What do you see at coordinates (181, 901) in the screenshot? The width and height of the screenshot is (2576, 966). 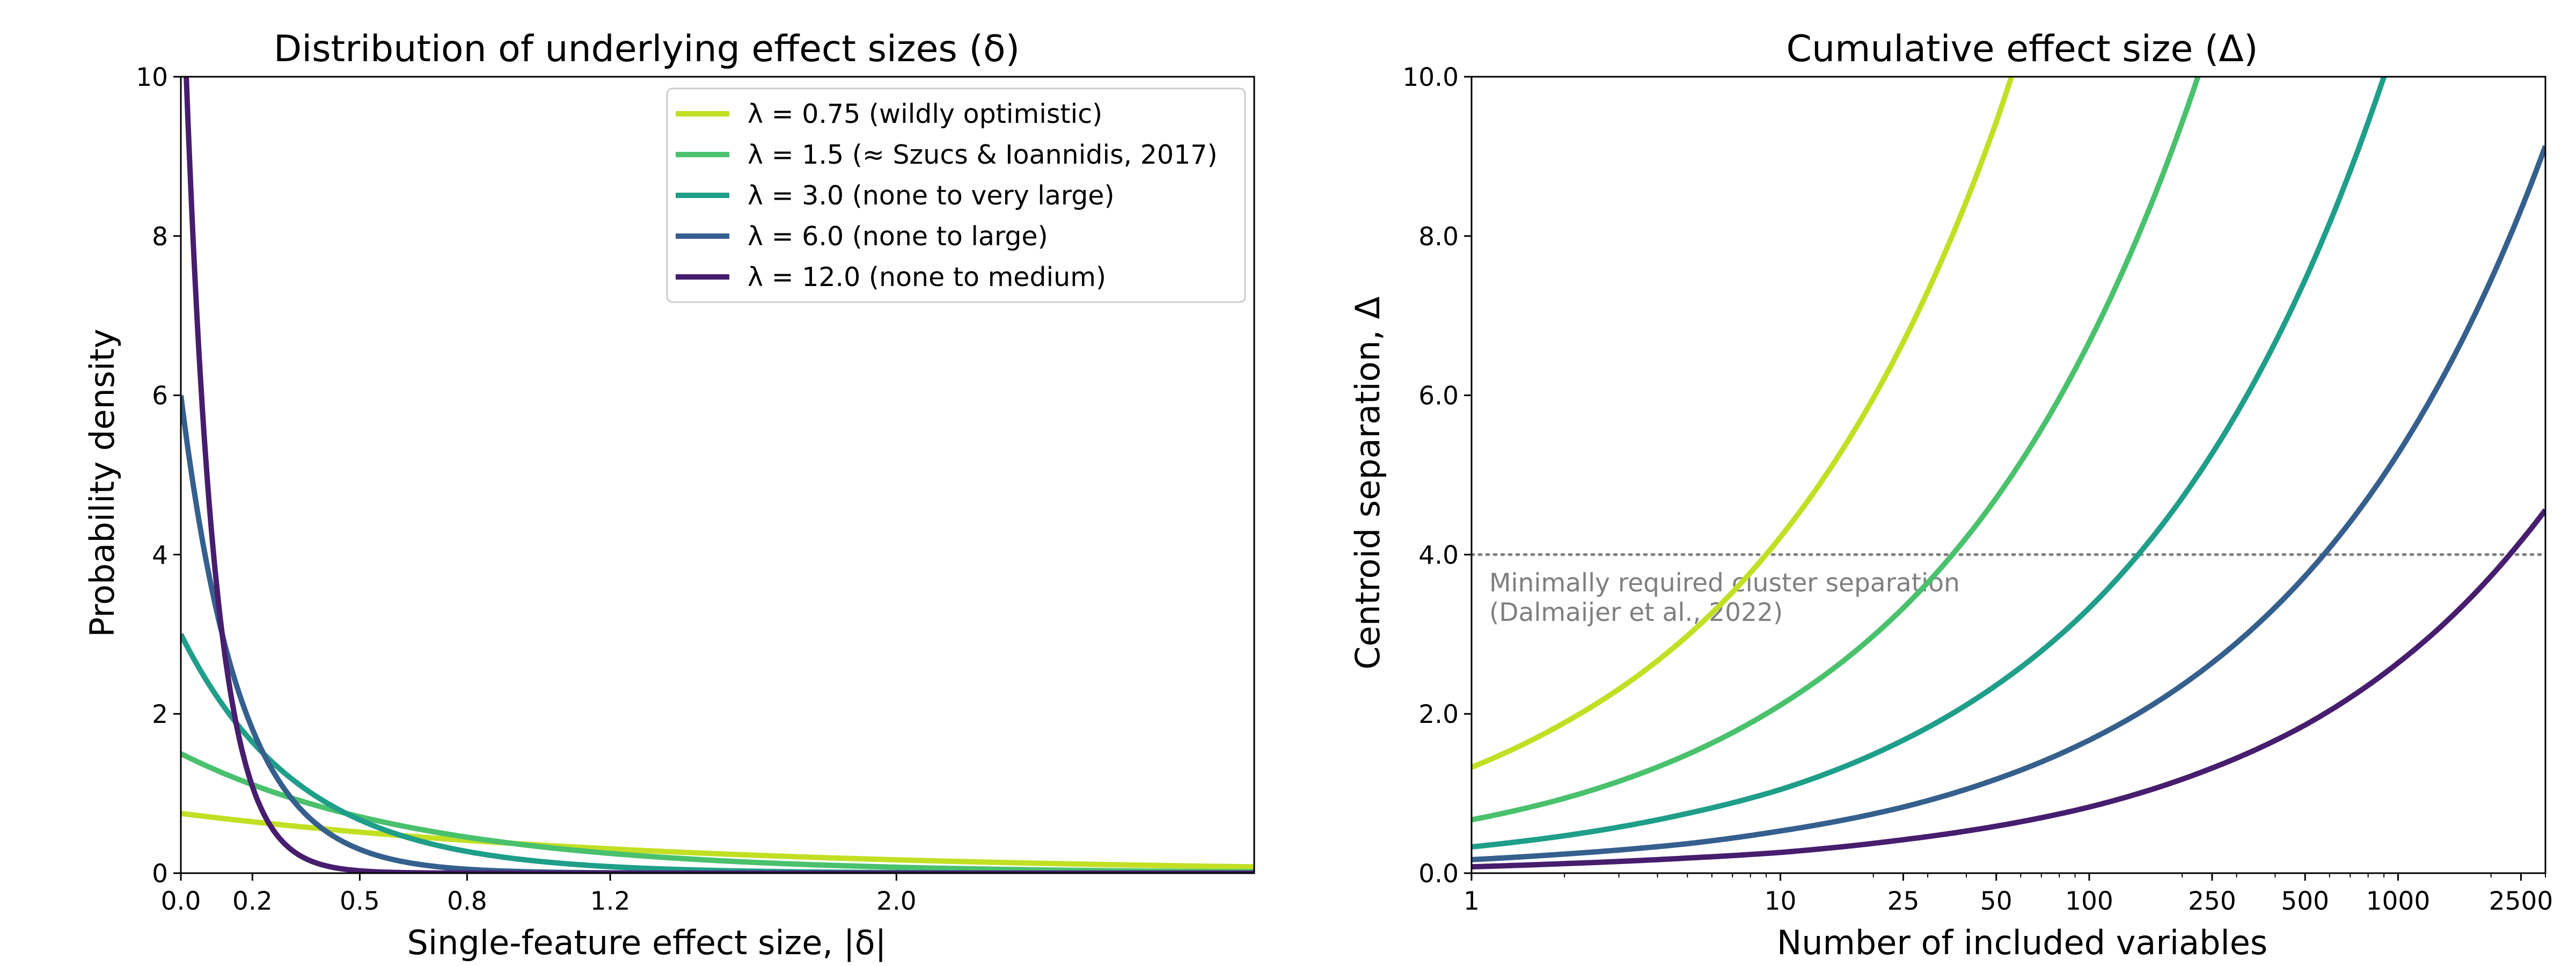 I see `left-x-tick-label: 0.0` at bounding box center [181, 901].